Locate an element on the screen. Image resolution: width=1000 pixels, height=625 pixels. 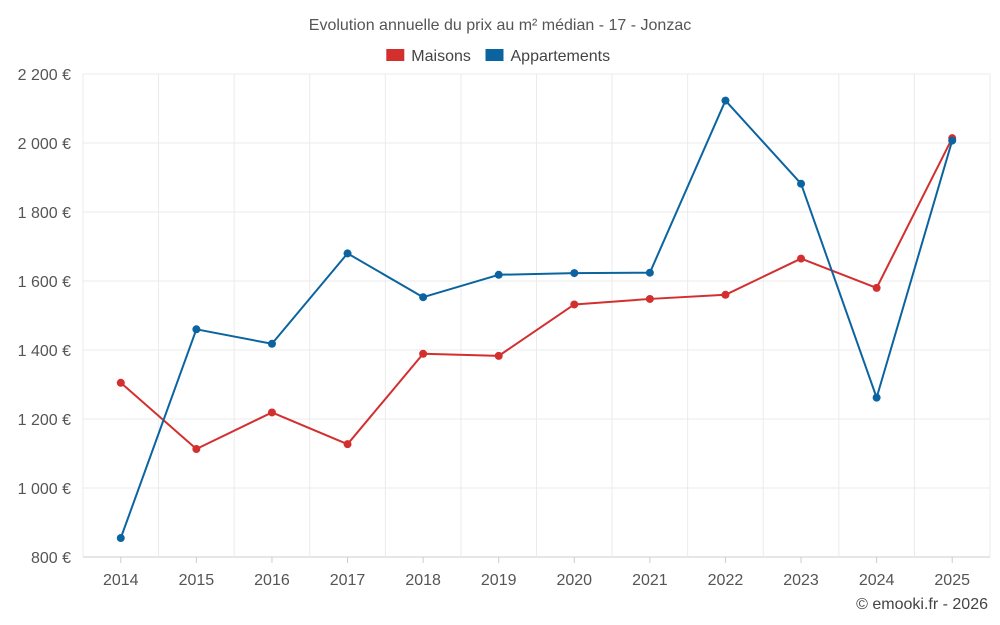
legend-label: Maisons is located at coordinates (441, 56).